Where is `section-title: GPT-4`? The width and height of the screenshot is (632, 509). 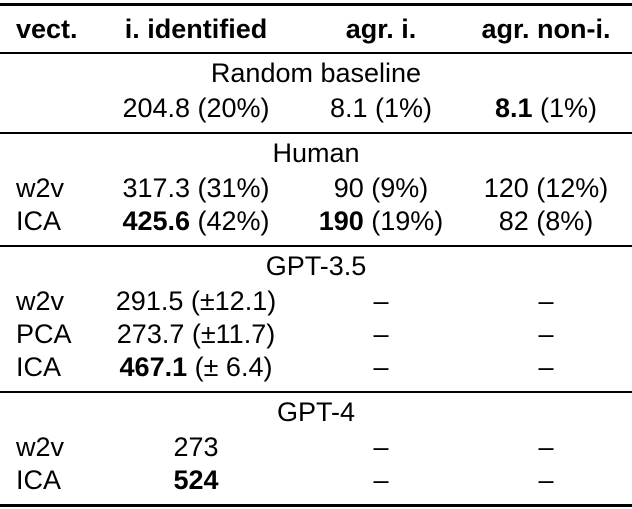
section-title: GPT-4 is located at coordinates (316, 411).